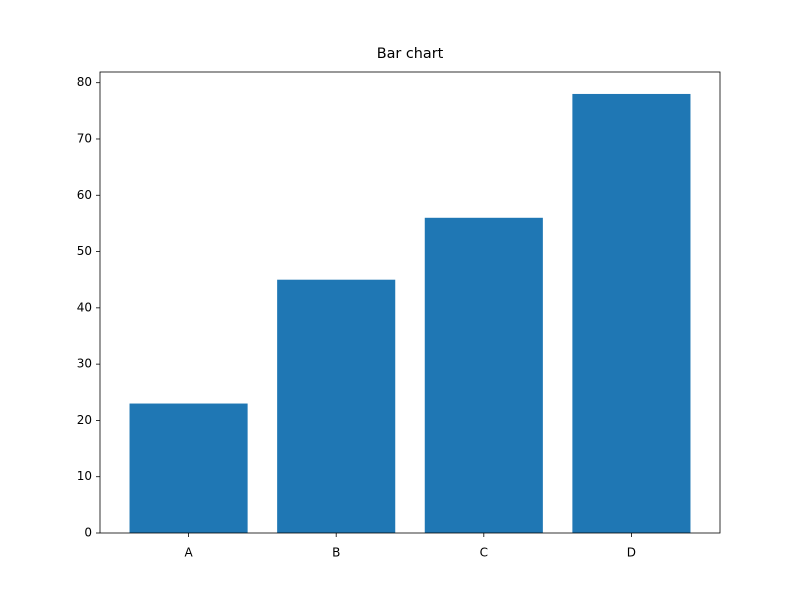  What do you see at coordinates (84, 195) in the screenshot?
I see `y-tick-label: 60` at bounding box center [84, 195].